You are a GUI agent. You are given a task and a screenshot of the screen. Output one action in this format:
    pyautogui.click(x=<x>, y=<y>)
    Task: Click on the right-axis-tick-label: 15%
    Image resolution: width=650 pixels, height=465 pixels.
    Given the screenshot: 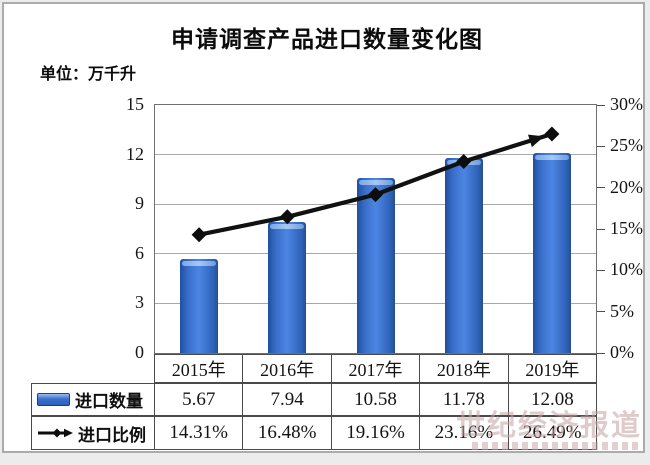 What is the action you would take?
    pyautogui.click(x=626, y=228)
    